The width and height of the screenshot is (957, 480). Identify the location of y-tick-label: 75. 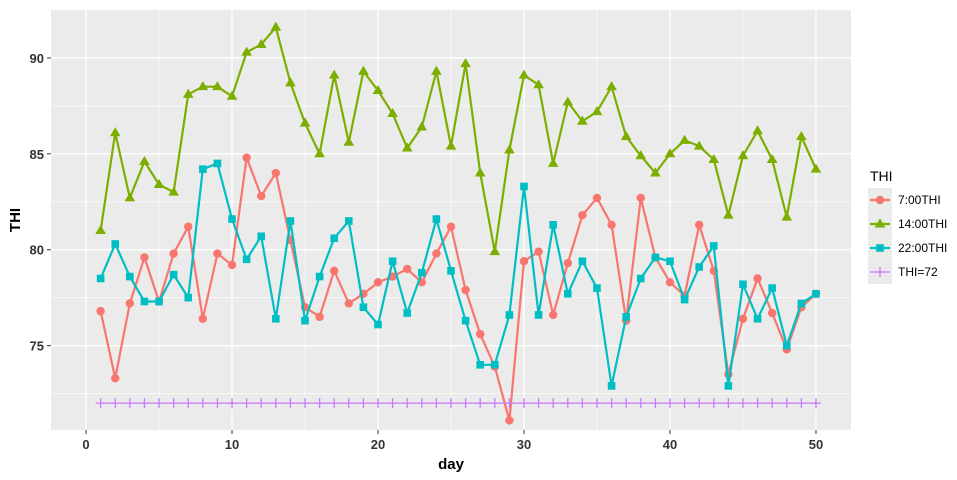
(37, 346).